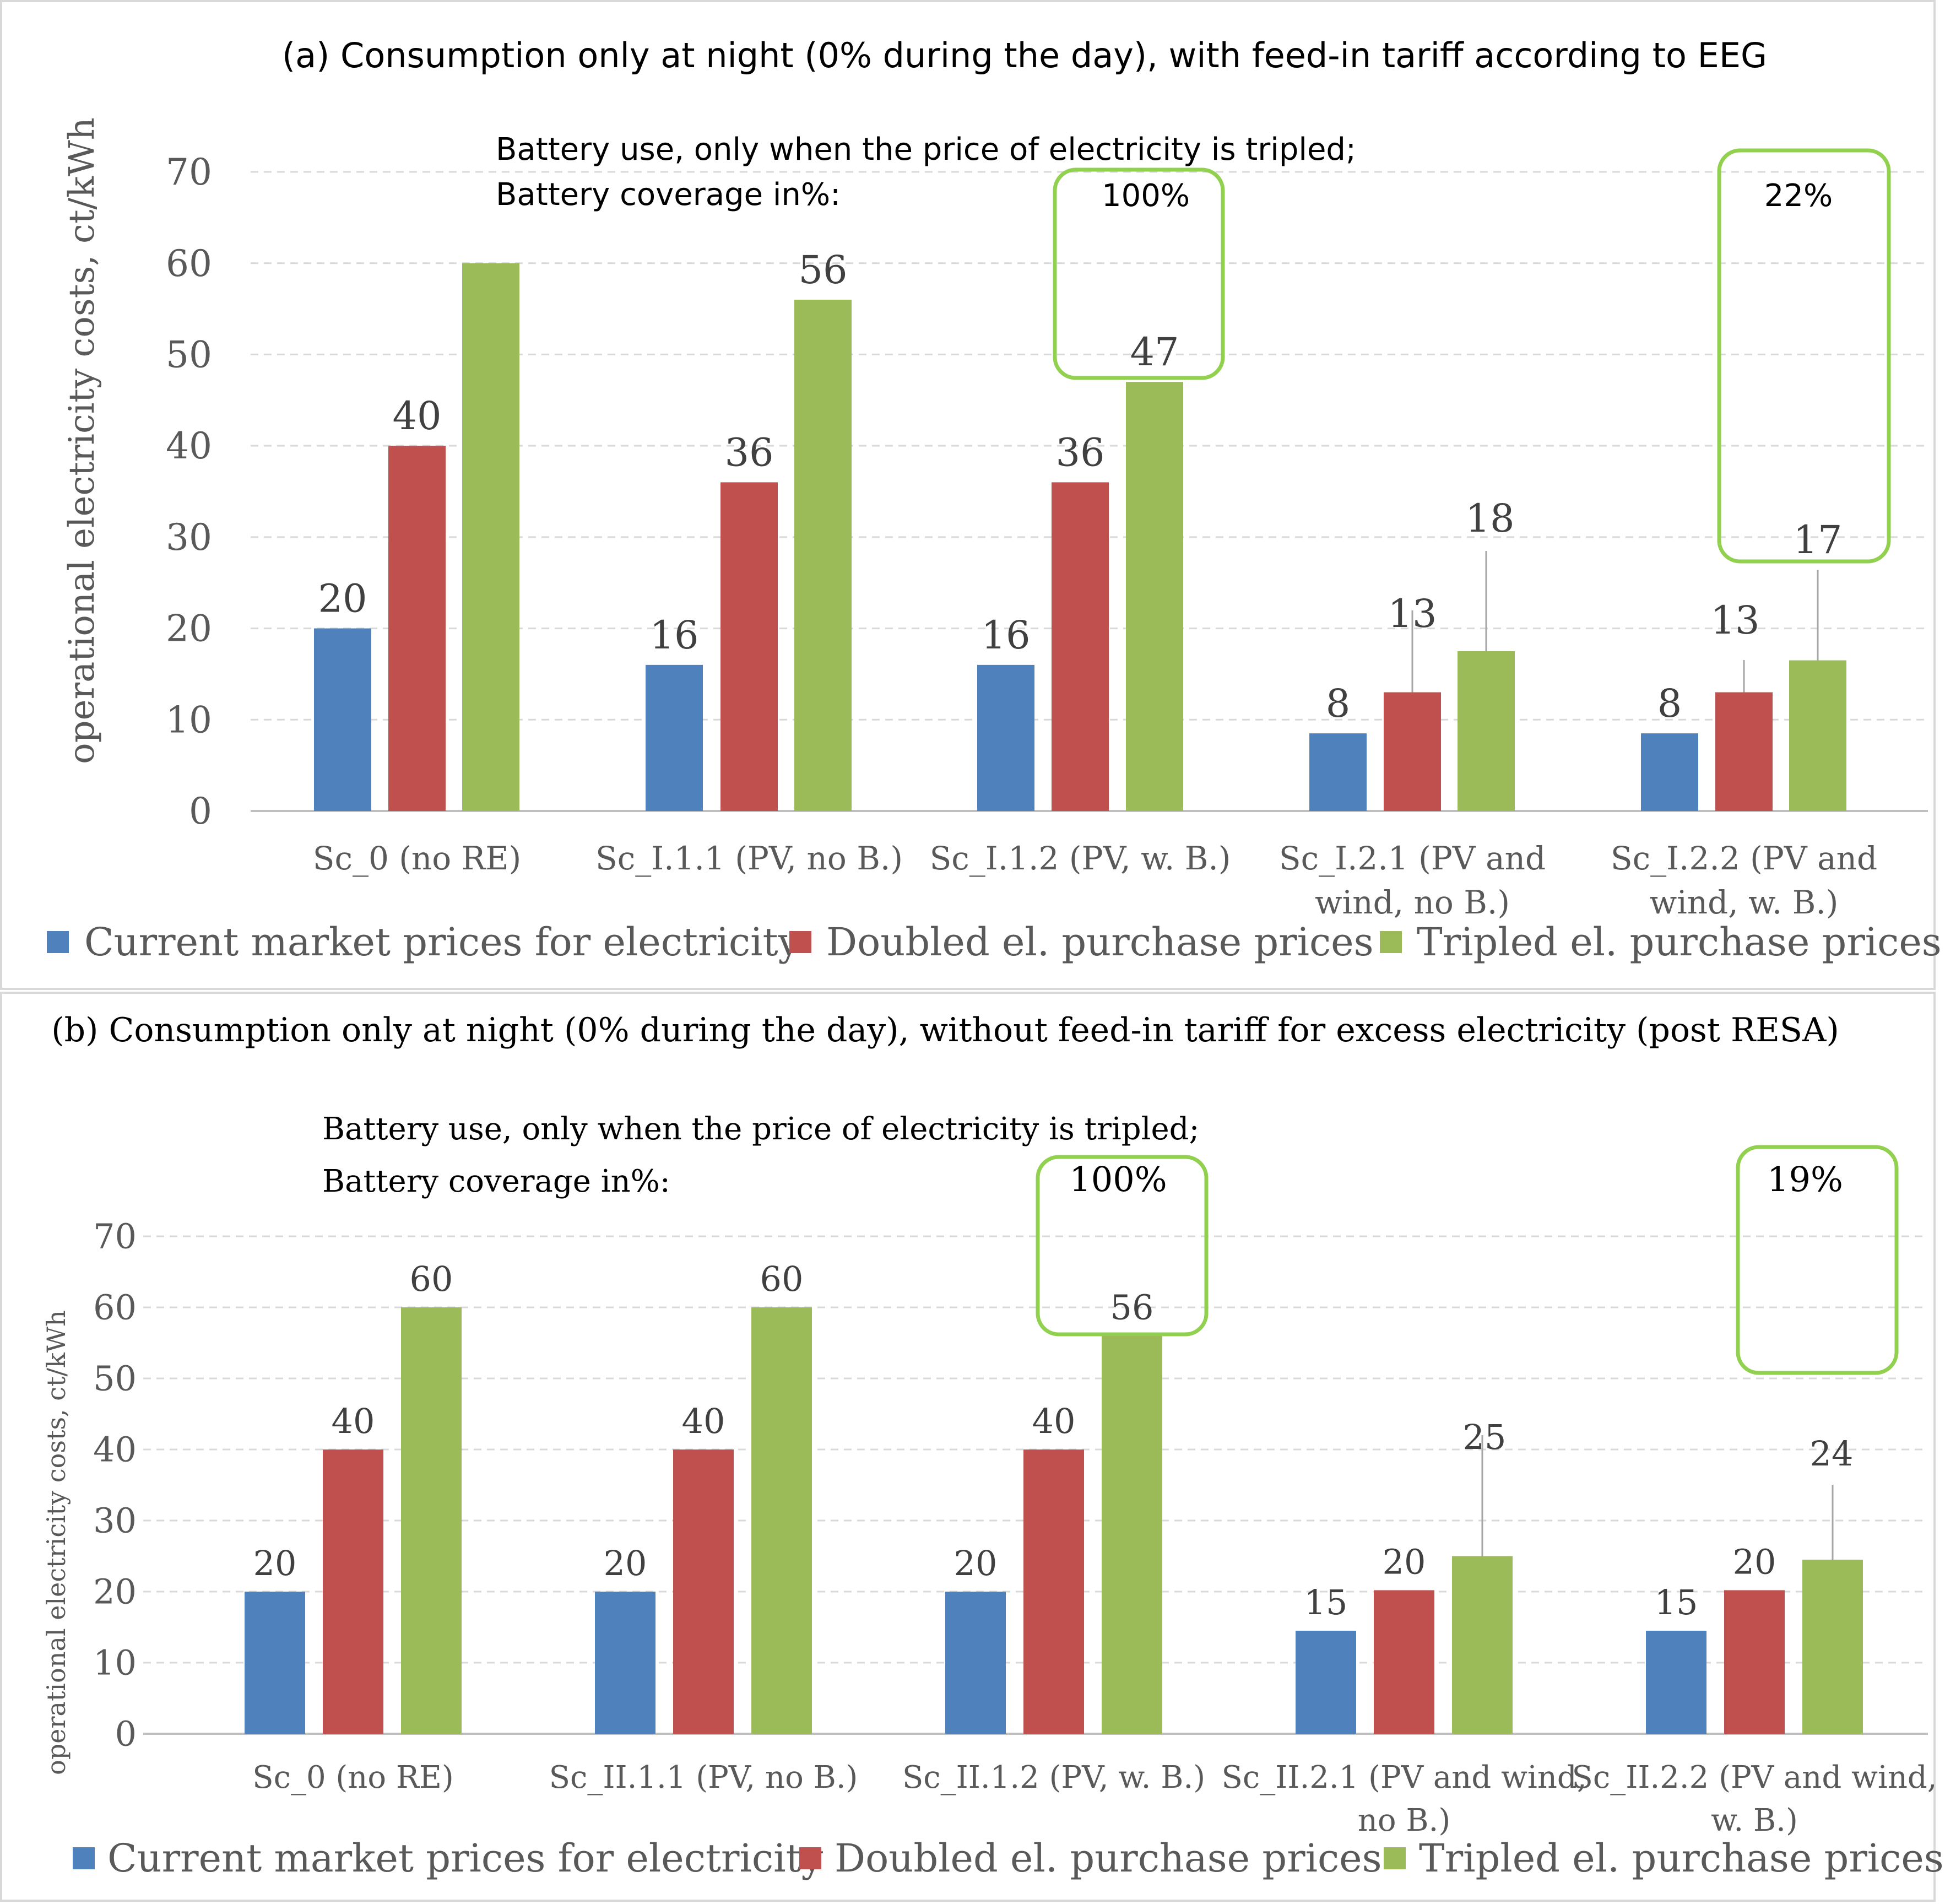 This screenshot has width=1945, height=1904. What do you see at coordinates (1413, 902) in the screenshot?
I see `category-label: wind, no B.)` at bounding box center [1413, 902].